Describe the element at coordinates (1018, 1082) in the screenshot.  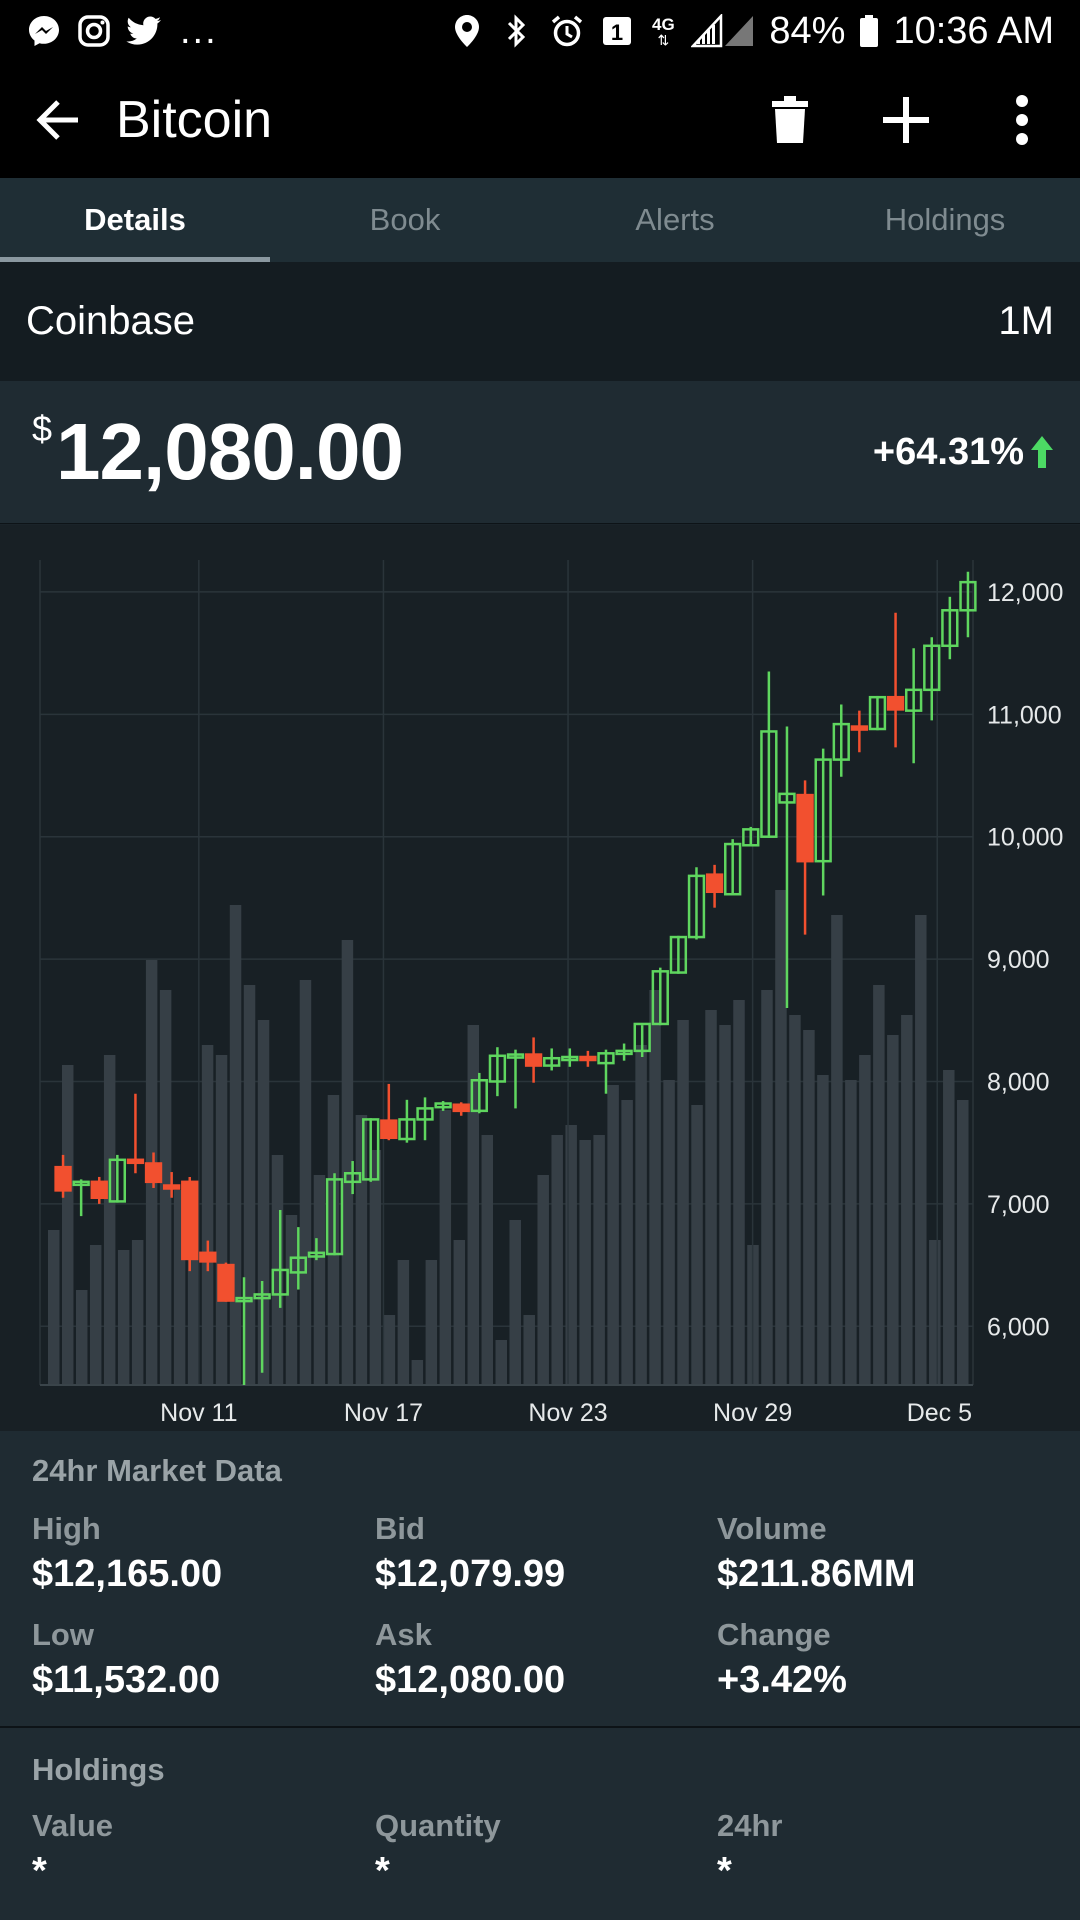
I see `y-tick-label: 8,000` at that location.